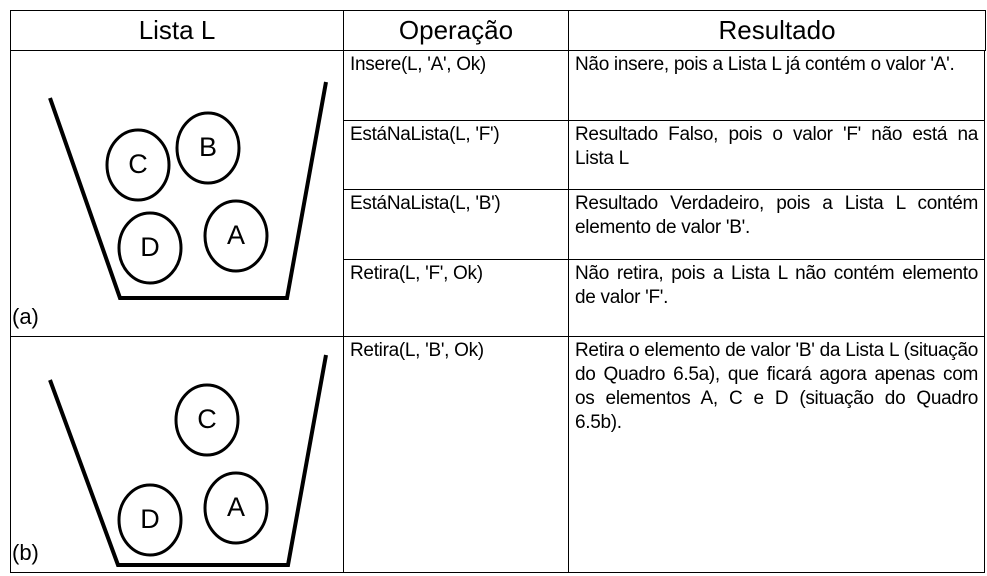  Describe the element at coordinates (777, 30) in the screenshot. I see `header-cell: Resultado` at that location.